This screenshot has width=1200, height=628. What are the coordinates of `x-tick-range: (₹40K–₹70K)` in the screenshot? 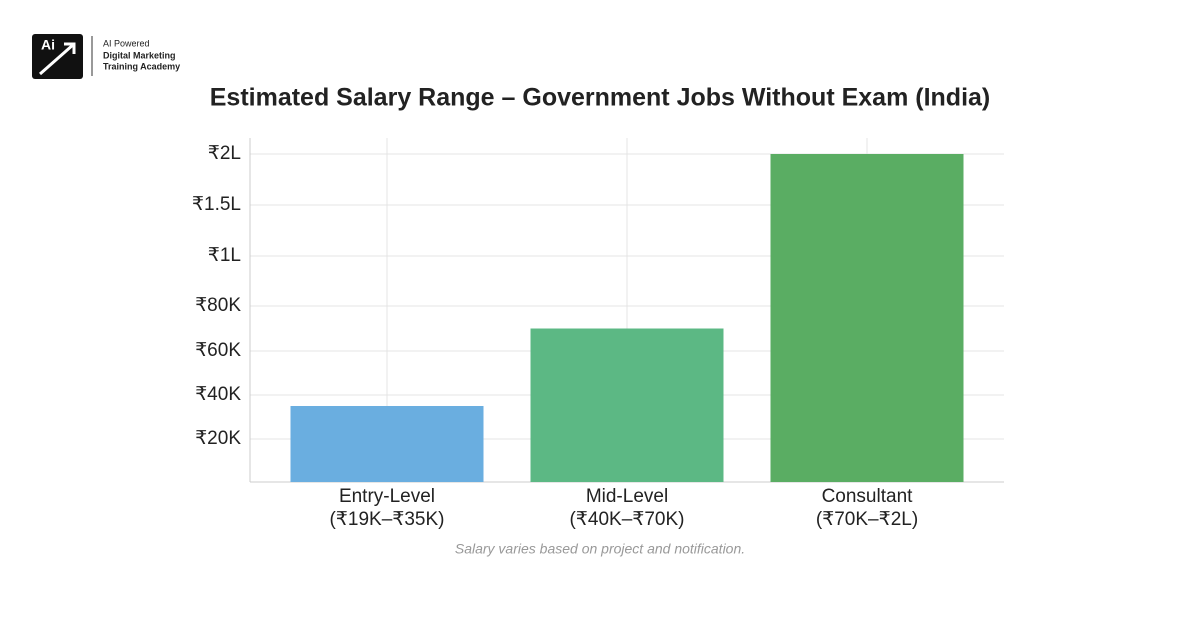 It's located at (626, 519).